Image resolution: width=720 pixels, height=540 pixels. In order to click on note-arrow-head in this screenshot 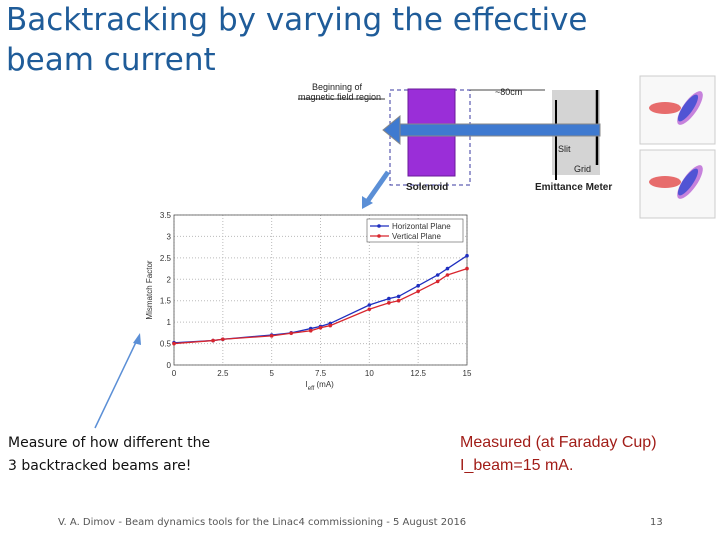, I will do `click(137, 339)`.